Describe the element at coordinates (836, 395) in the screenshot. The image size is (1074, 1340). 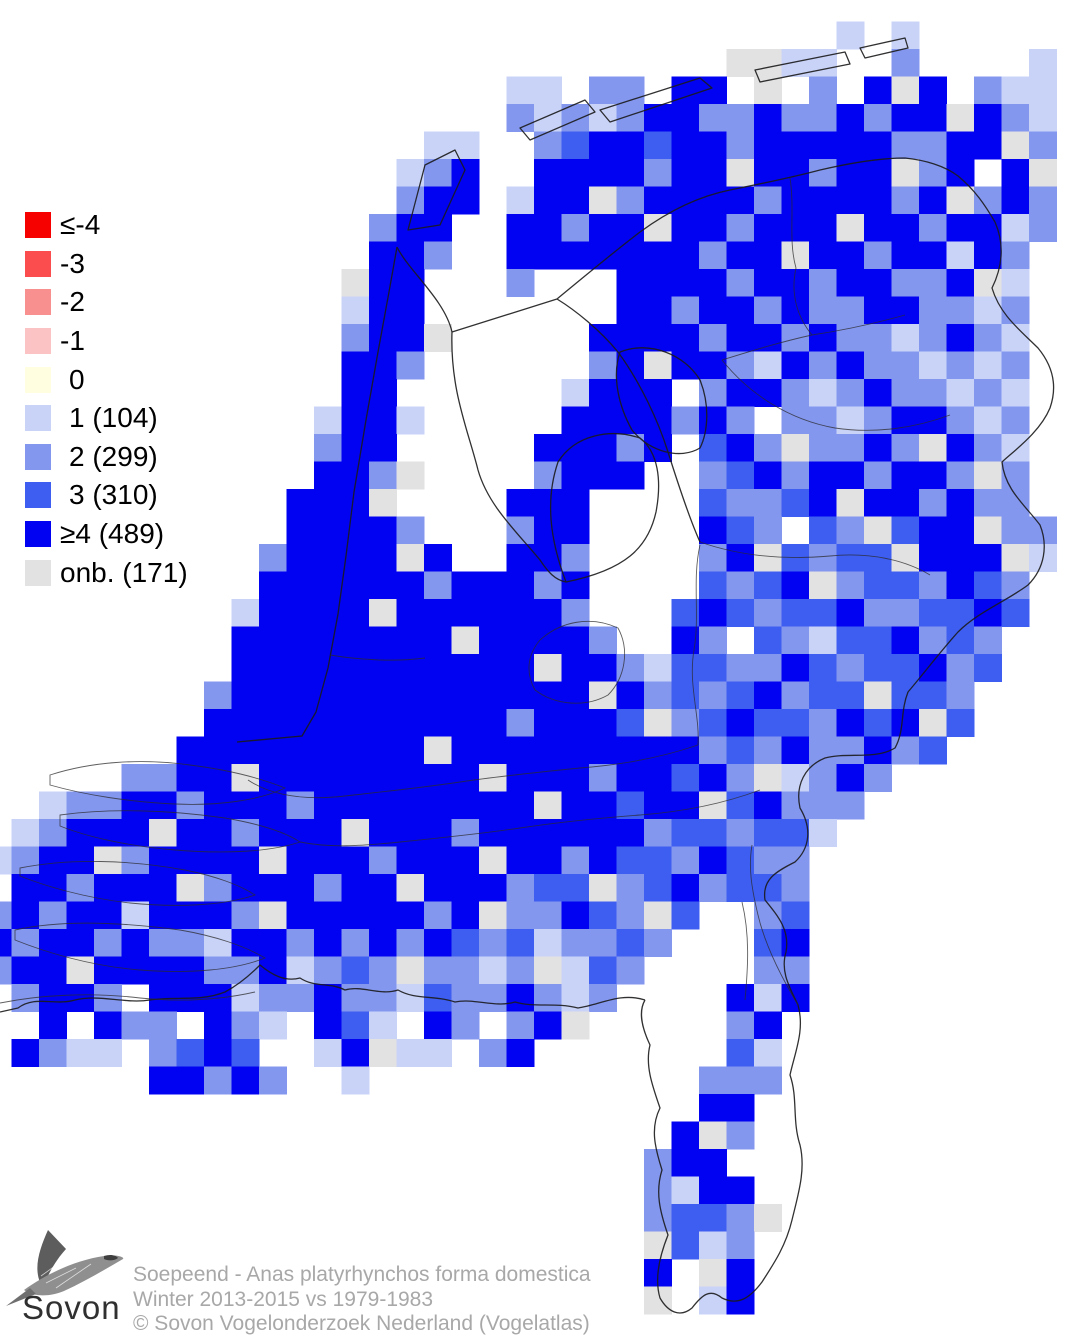
I see `border-overijssel-drenthe` at that location.